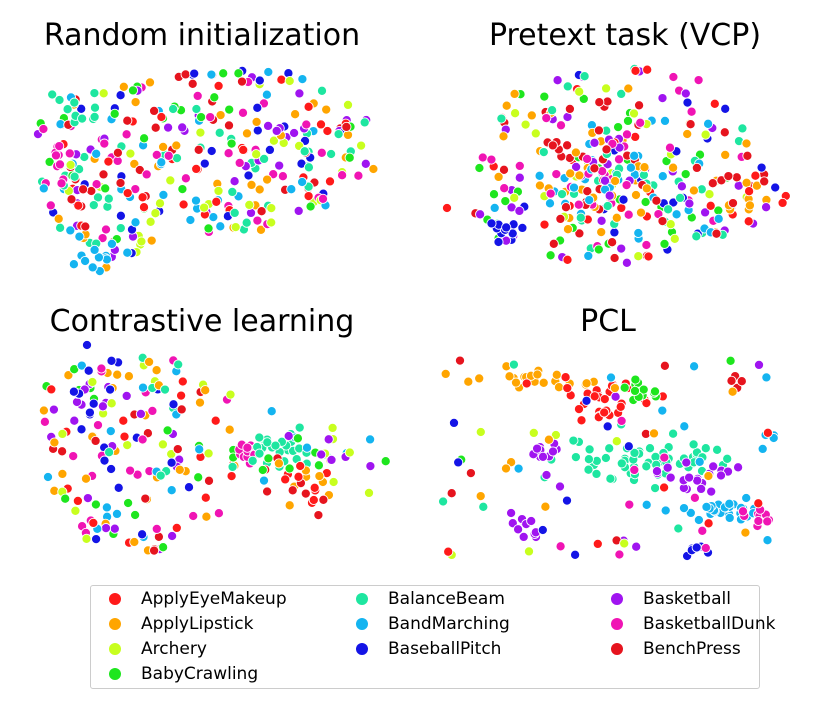  What do you see at coordinates (617, 599) in the screenshot?
I see `legend-marker` at bounding box center [617, 599].